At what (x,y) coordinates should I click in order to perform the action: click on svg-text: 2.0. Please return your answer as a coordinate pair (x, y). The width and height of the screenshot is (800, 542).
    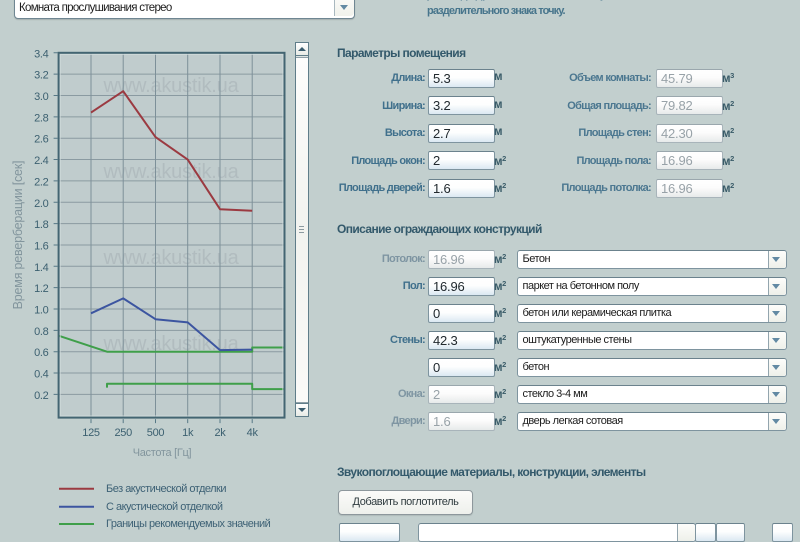
    Looking at the image, I should click on (41, 204).